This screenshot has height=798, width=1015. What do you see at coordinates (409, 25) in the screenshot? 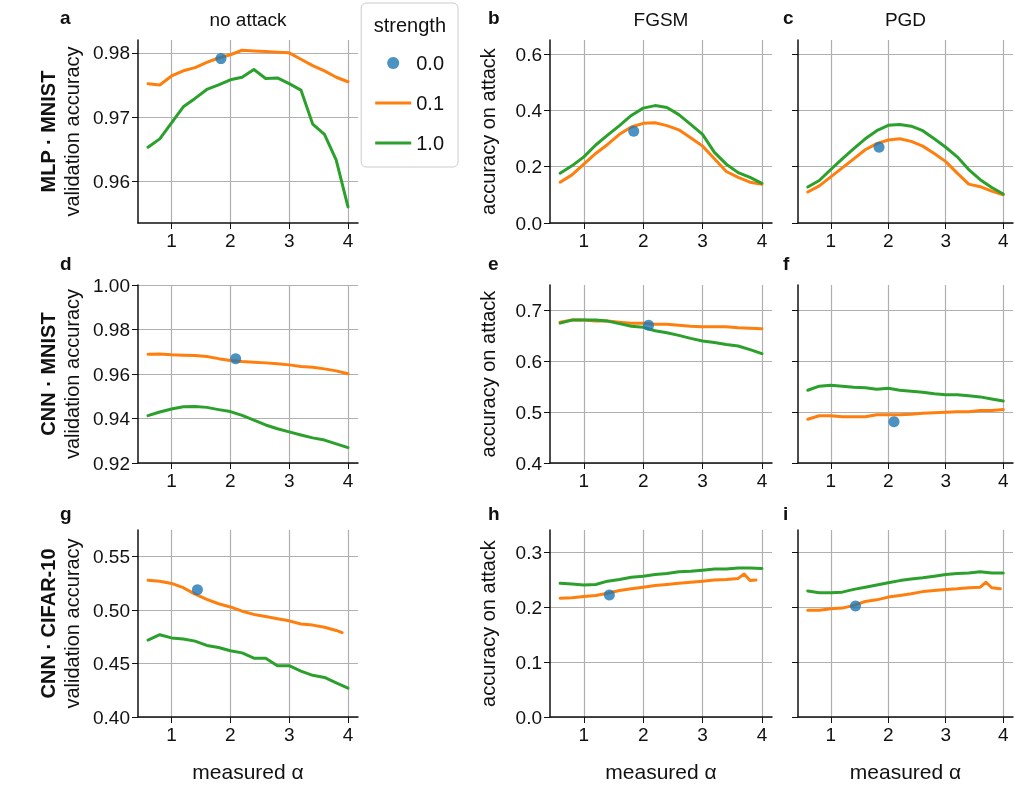
I see `legend-title: strength` at bounding box center [409, 25].